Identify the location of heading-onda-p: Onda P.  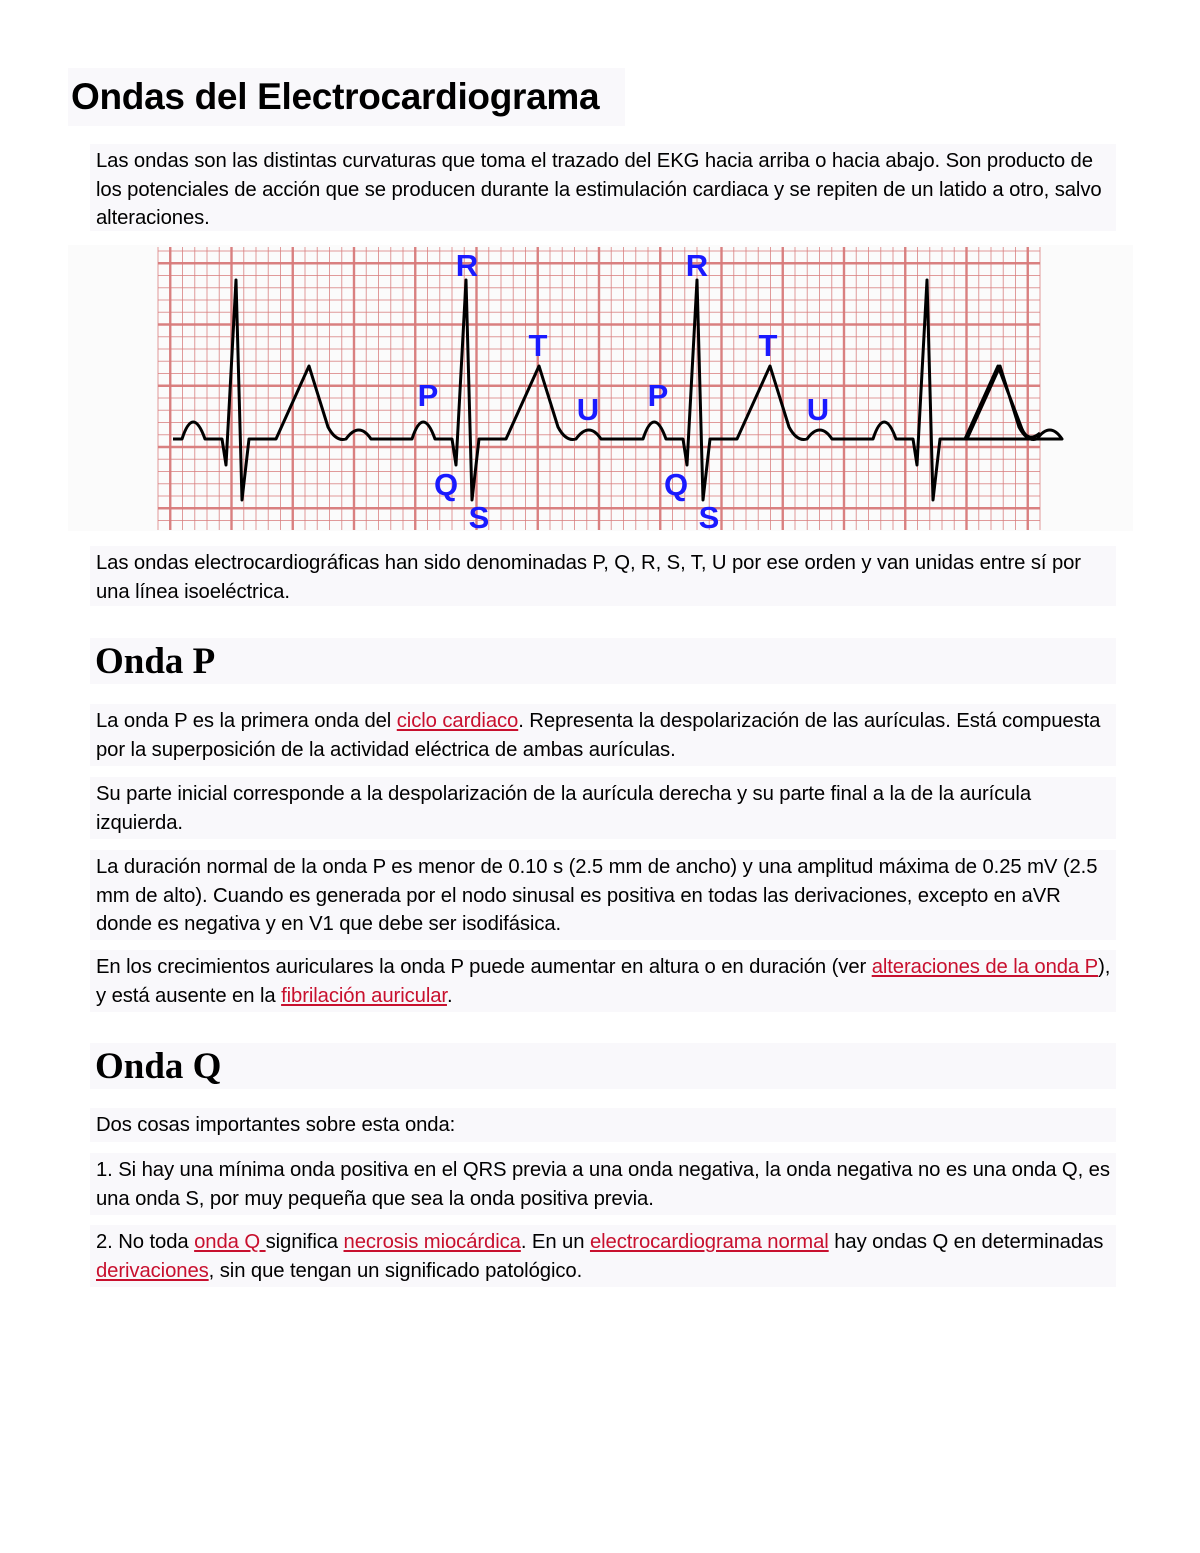
(603, 661).